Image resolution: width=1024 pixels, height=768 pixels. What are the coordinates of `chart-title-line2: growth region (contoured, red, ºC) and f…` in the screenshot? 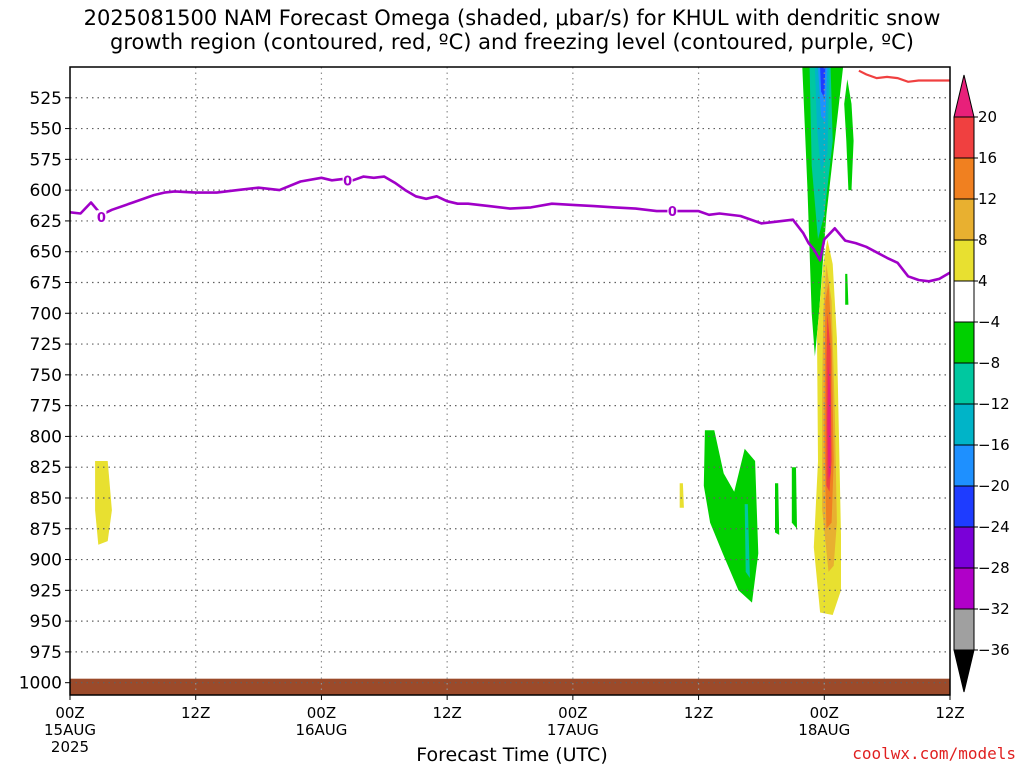 It's located at (512, 42).